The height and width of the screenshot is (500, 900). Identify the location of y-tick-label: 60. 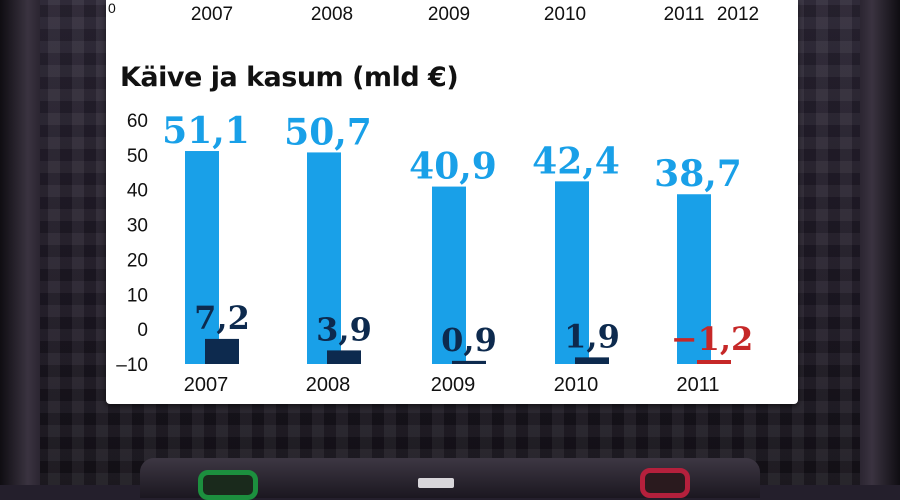
(137, 121).